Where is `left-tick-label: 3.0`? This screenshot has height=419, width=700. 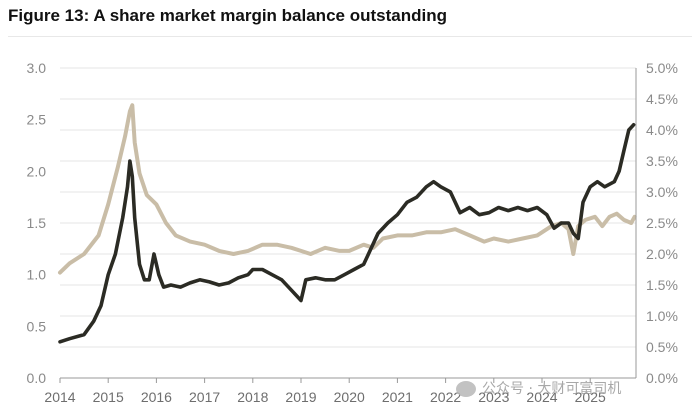 left-tick-label: 3.0 is located at coordinates (37, 68).